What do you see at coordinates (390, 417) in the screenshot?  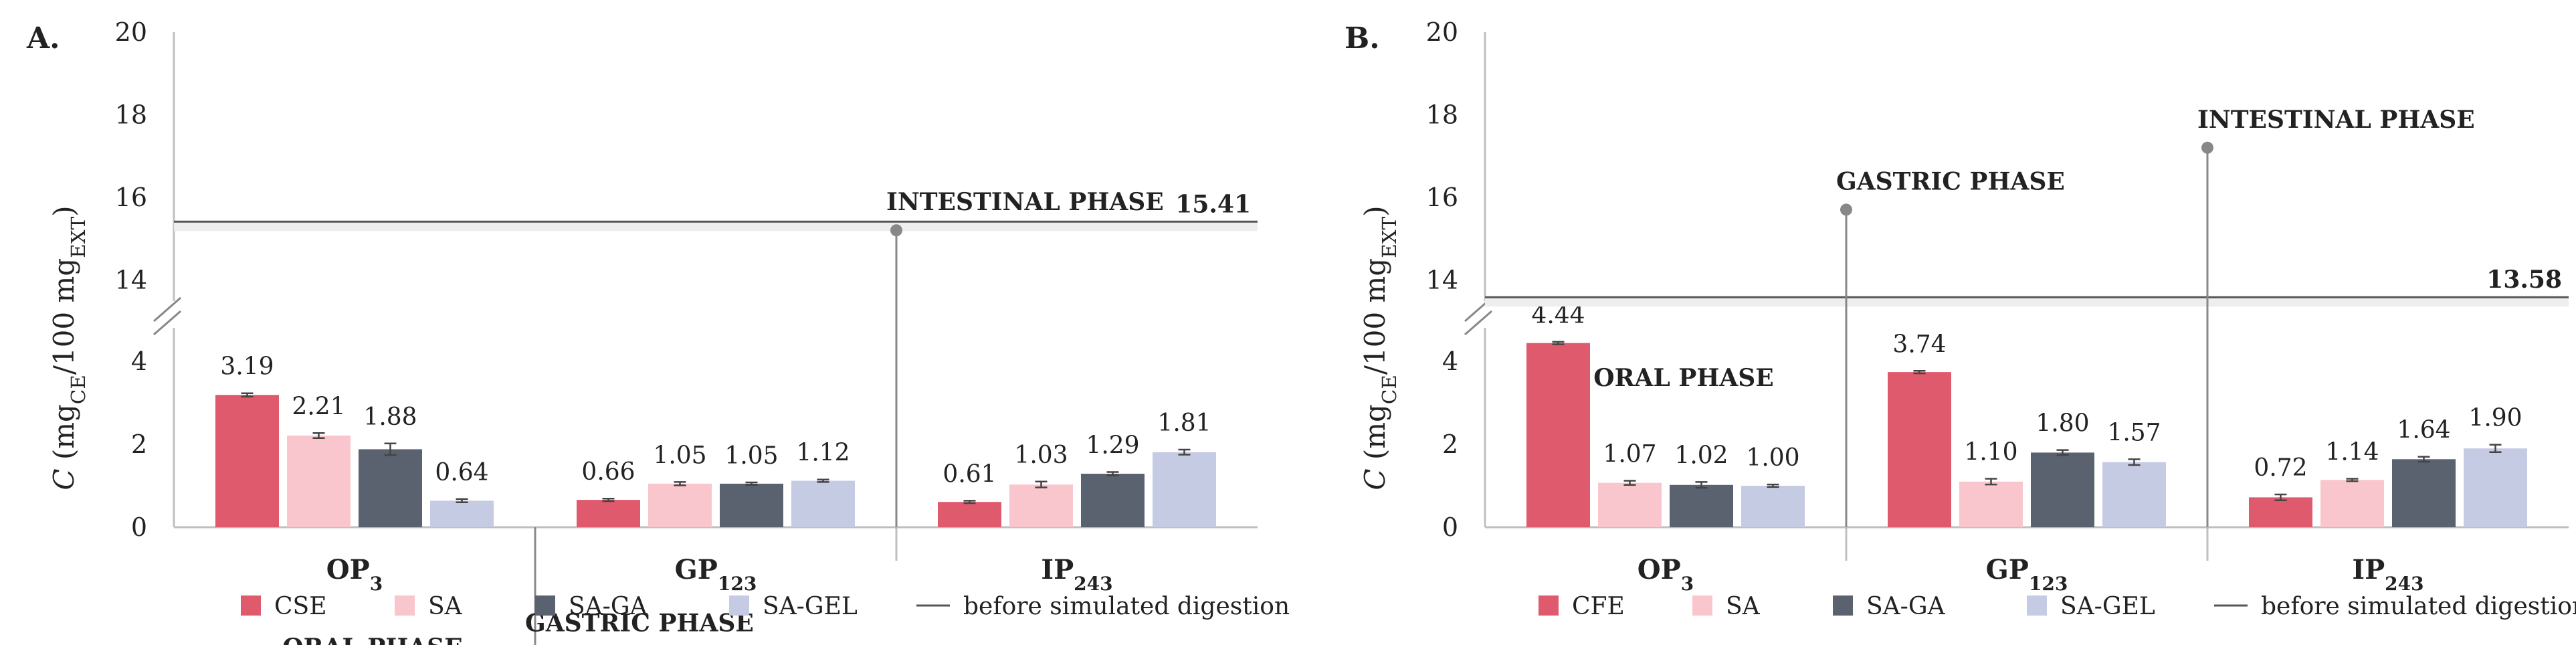 I see `data-label: 1.88` at bounding box center [390, 417].